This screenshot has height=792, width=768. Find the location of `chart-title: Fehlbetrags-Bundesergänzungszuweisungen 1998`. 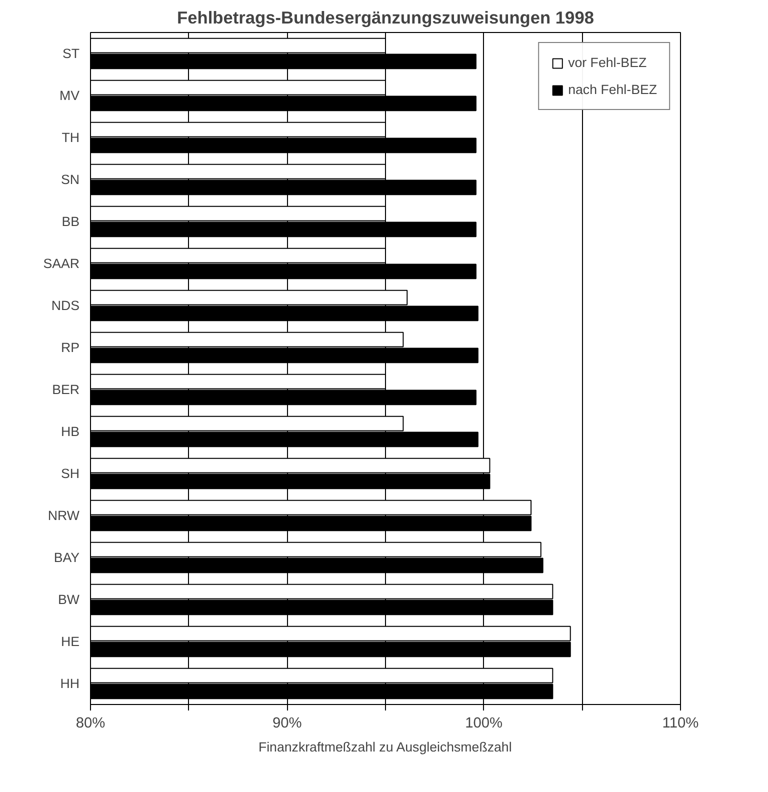

chart-title: Fehlbetrags-Bundesergänzungszuweisungen 1998 is located at coordinates (385, 18).